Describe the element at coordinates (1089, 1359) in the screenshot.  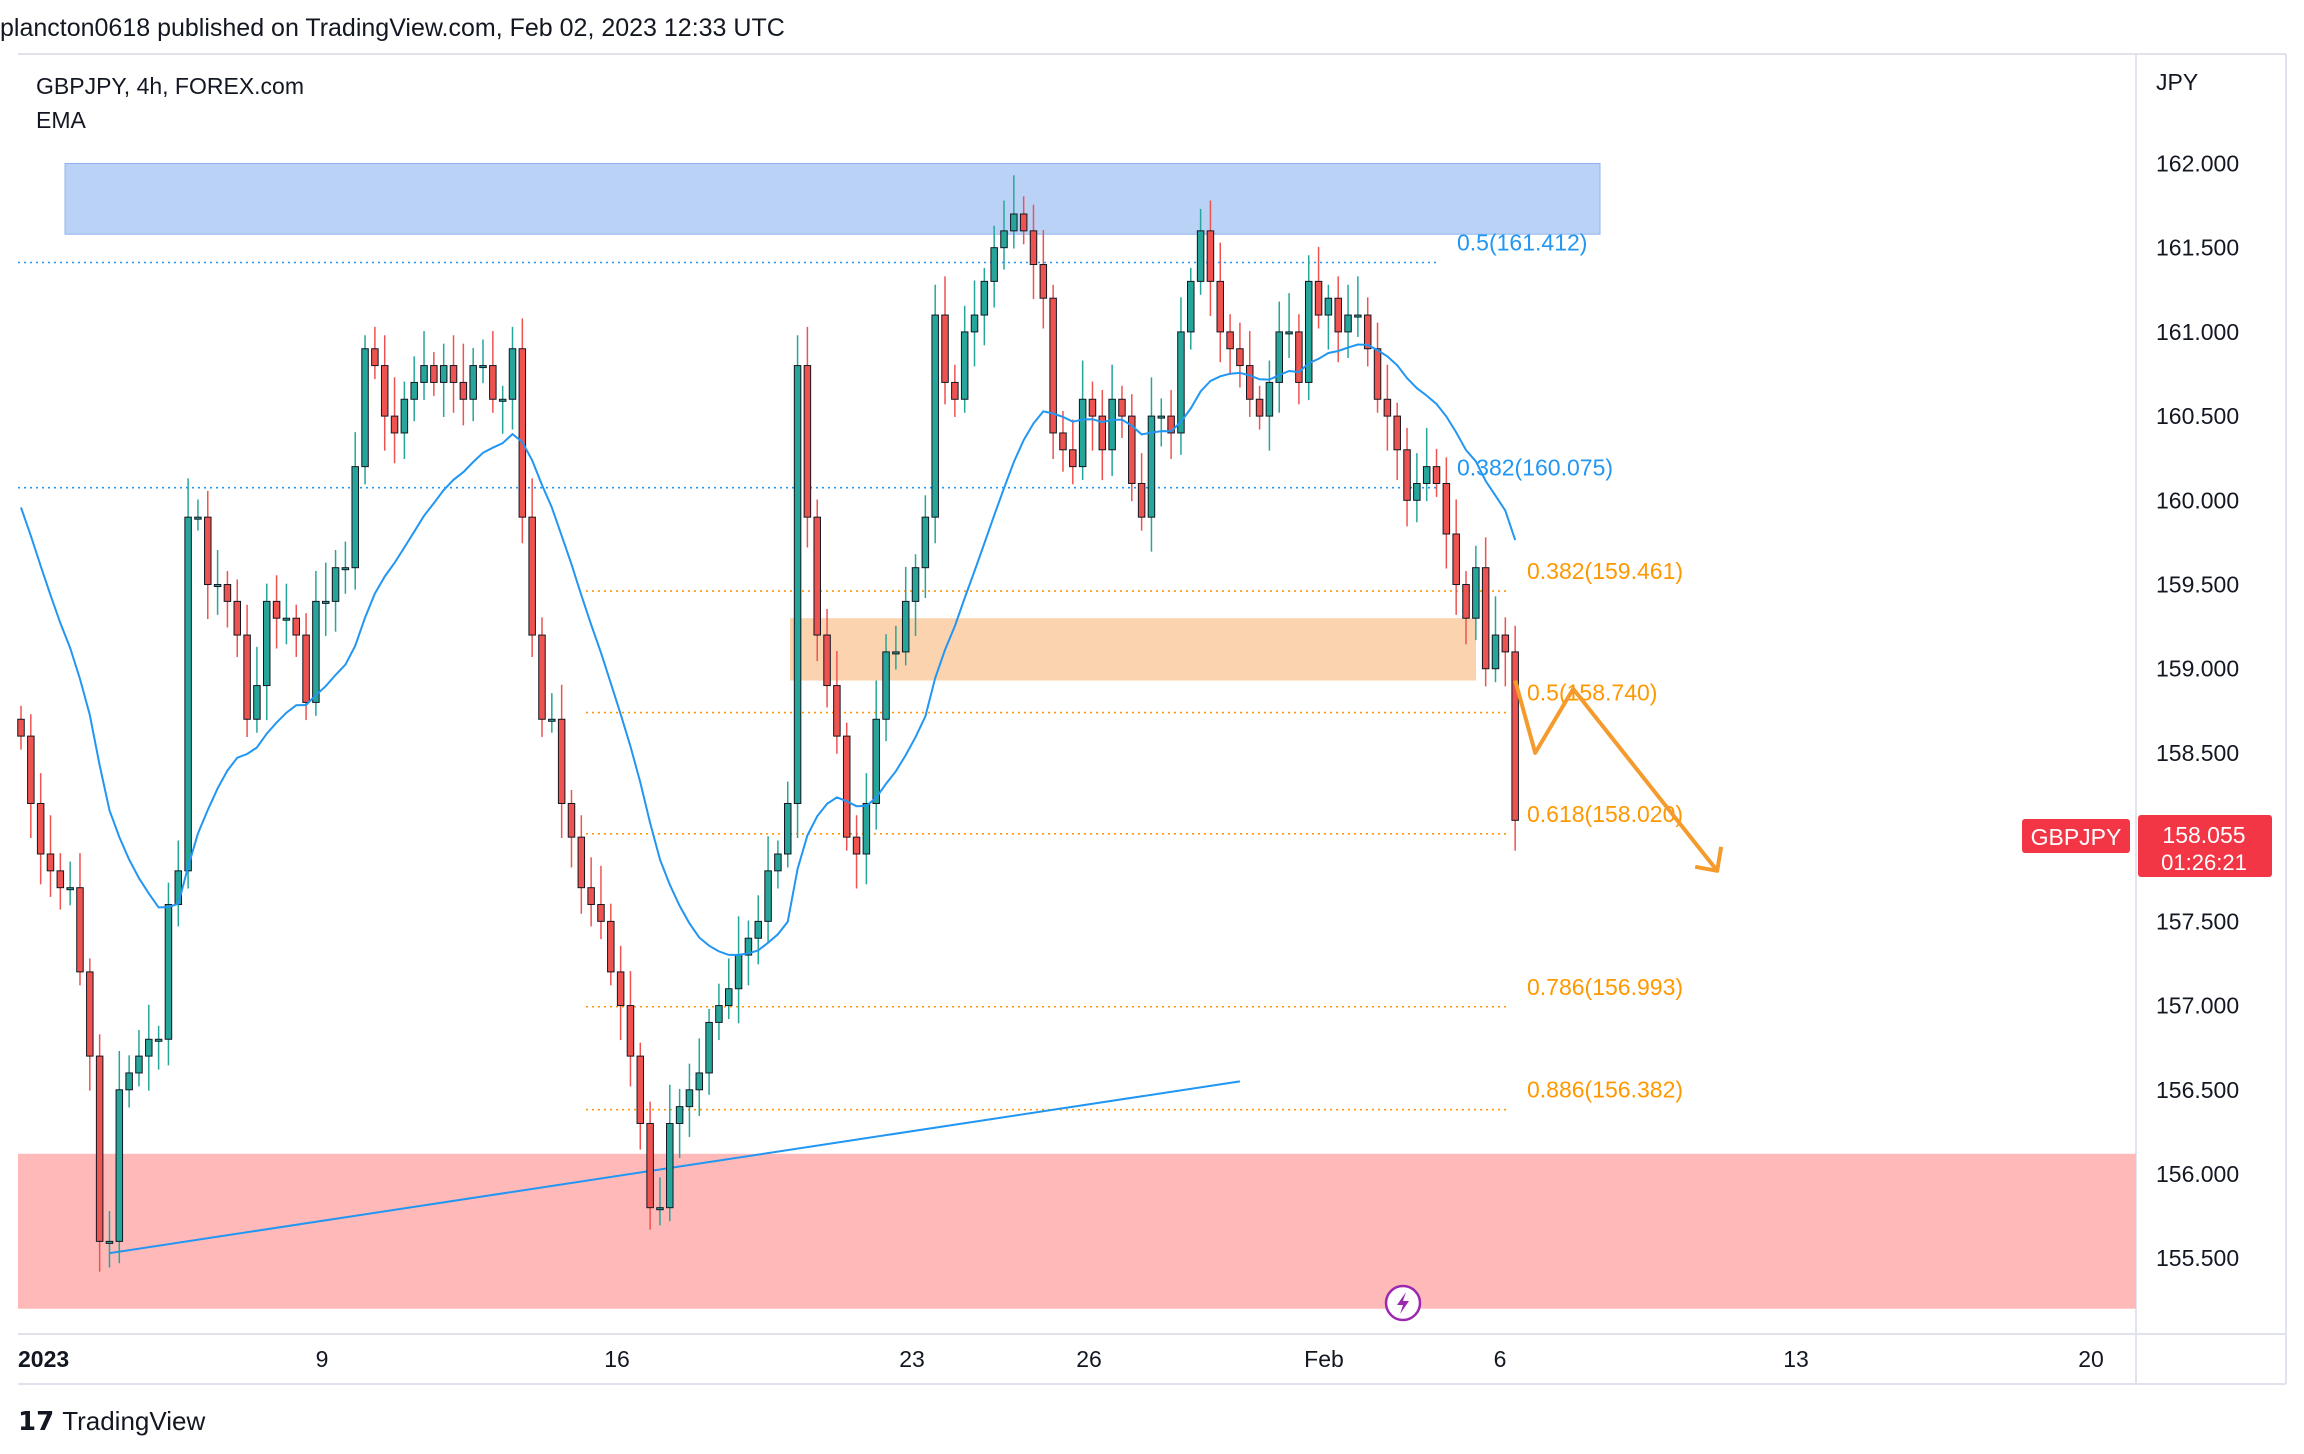
I see `x-tick-label: 26` at that location.